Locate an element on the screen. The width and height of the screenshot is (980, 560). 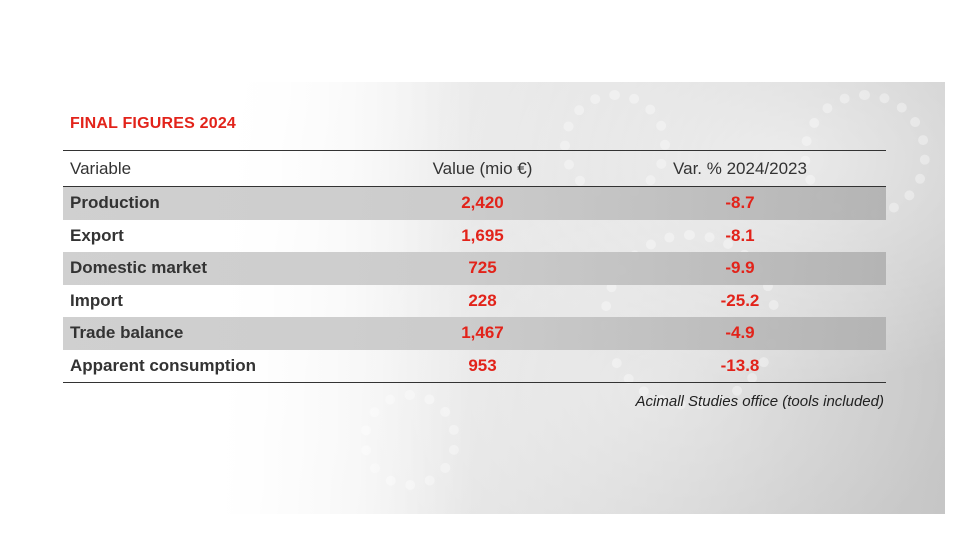
row-variable: Export is located at coordinates (97, 235).